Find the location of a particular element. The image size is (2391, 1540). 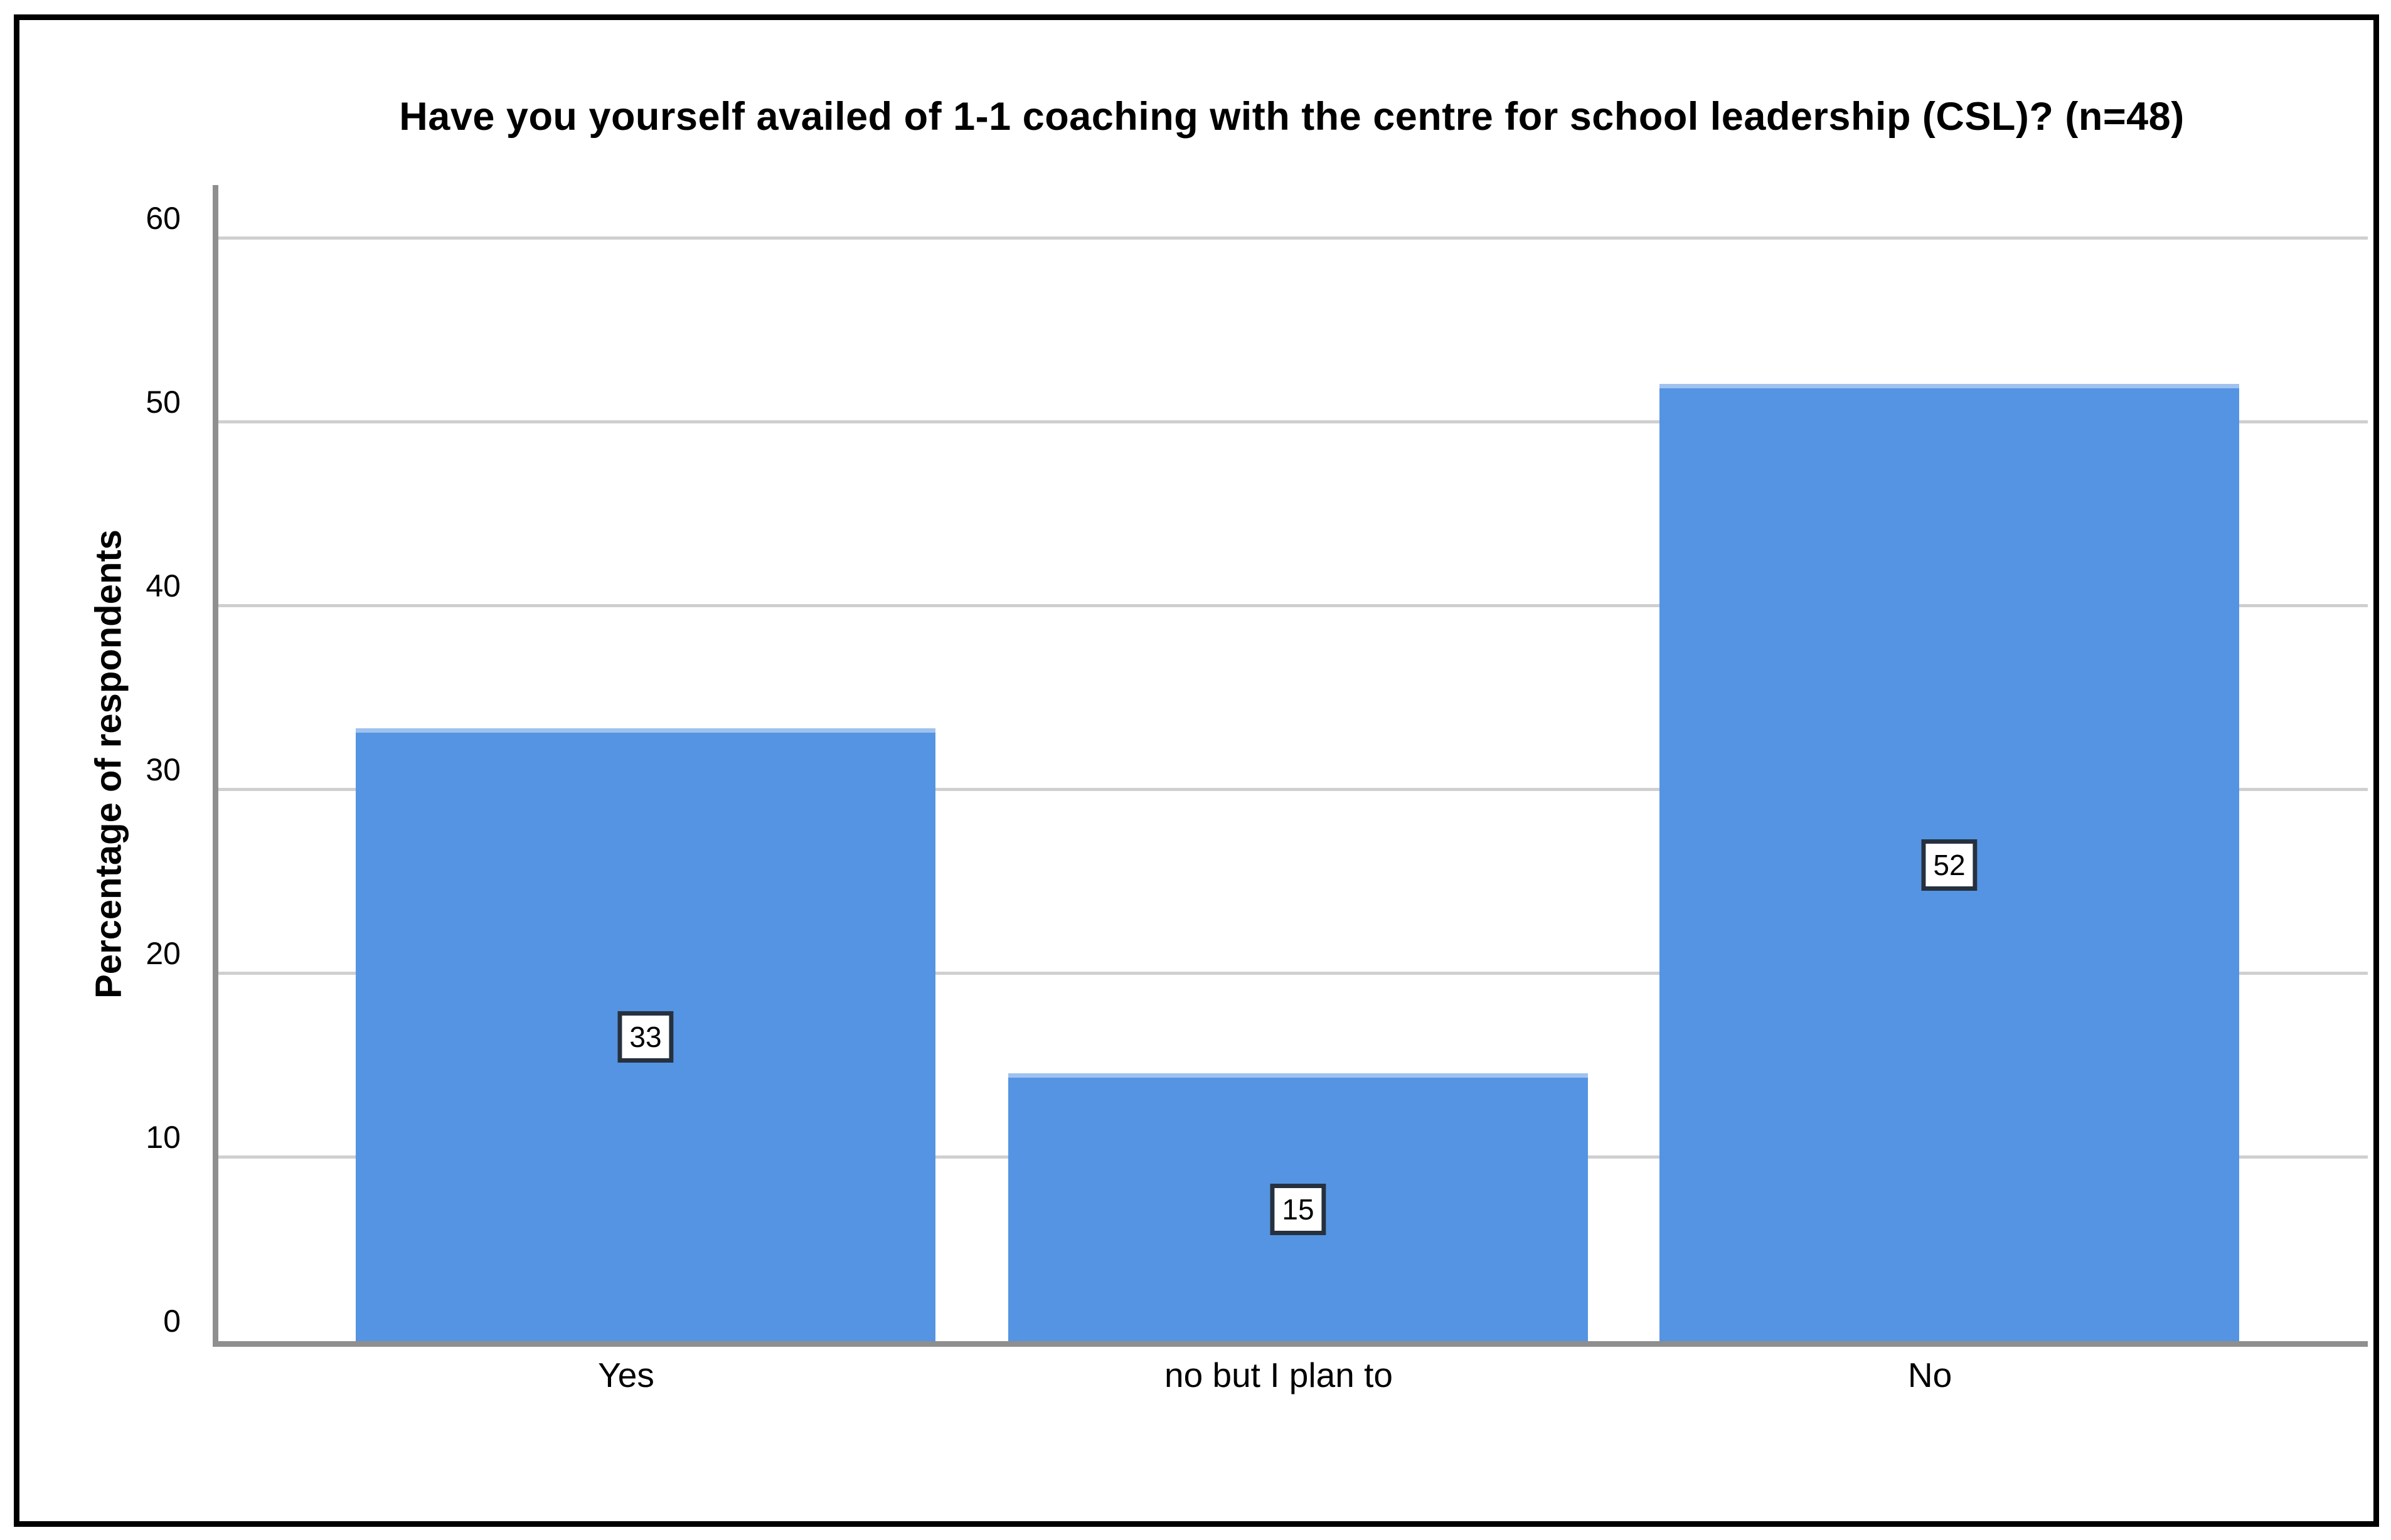

x-tick-label-no: No is located at coordinates (1930, 1375).